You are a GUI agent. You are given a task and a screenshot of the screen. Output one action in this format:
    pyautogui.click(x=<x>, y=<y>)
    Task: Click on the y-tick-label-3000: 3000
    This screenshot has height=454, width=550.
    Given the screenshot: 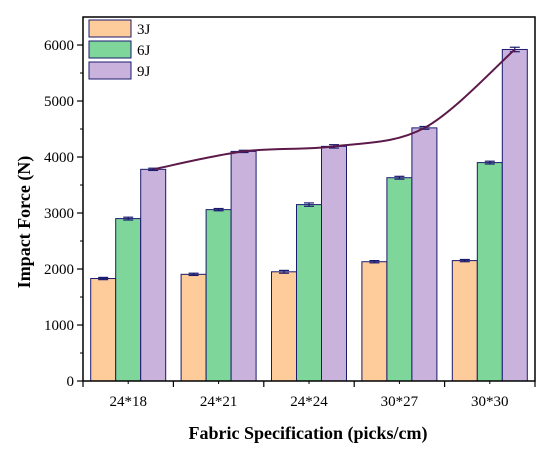 What is the action you would take?
    pyautogui.click(x=59, y=214)
    